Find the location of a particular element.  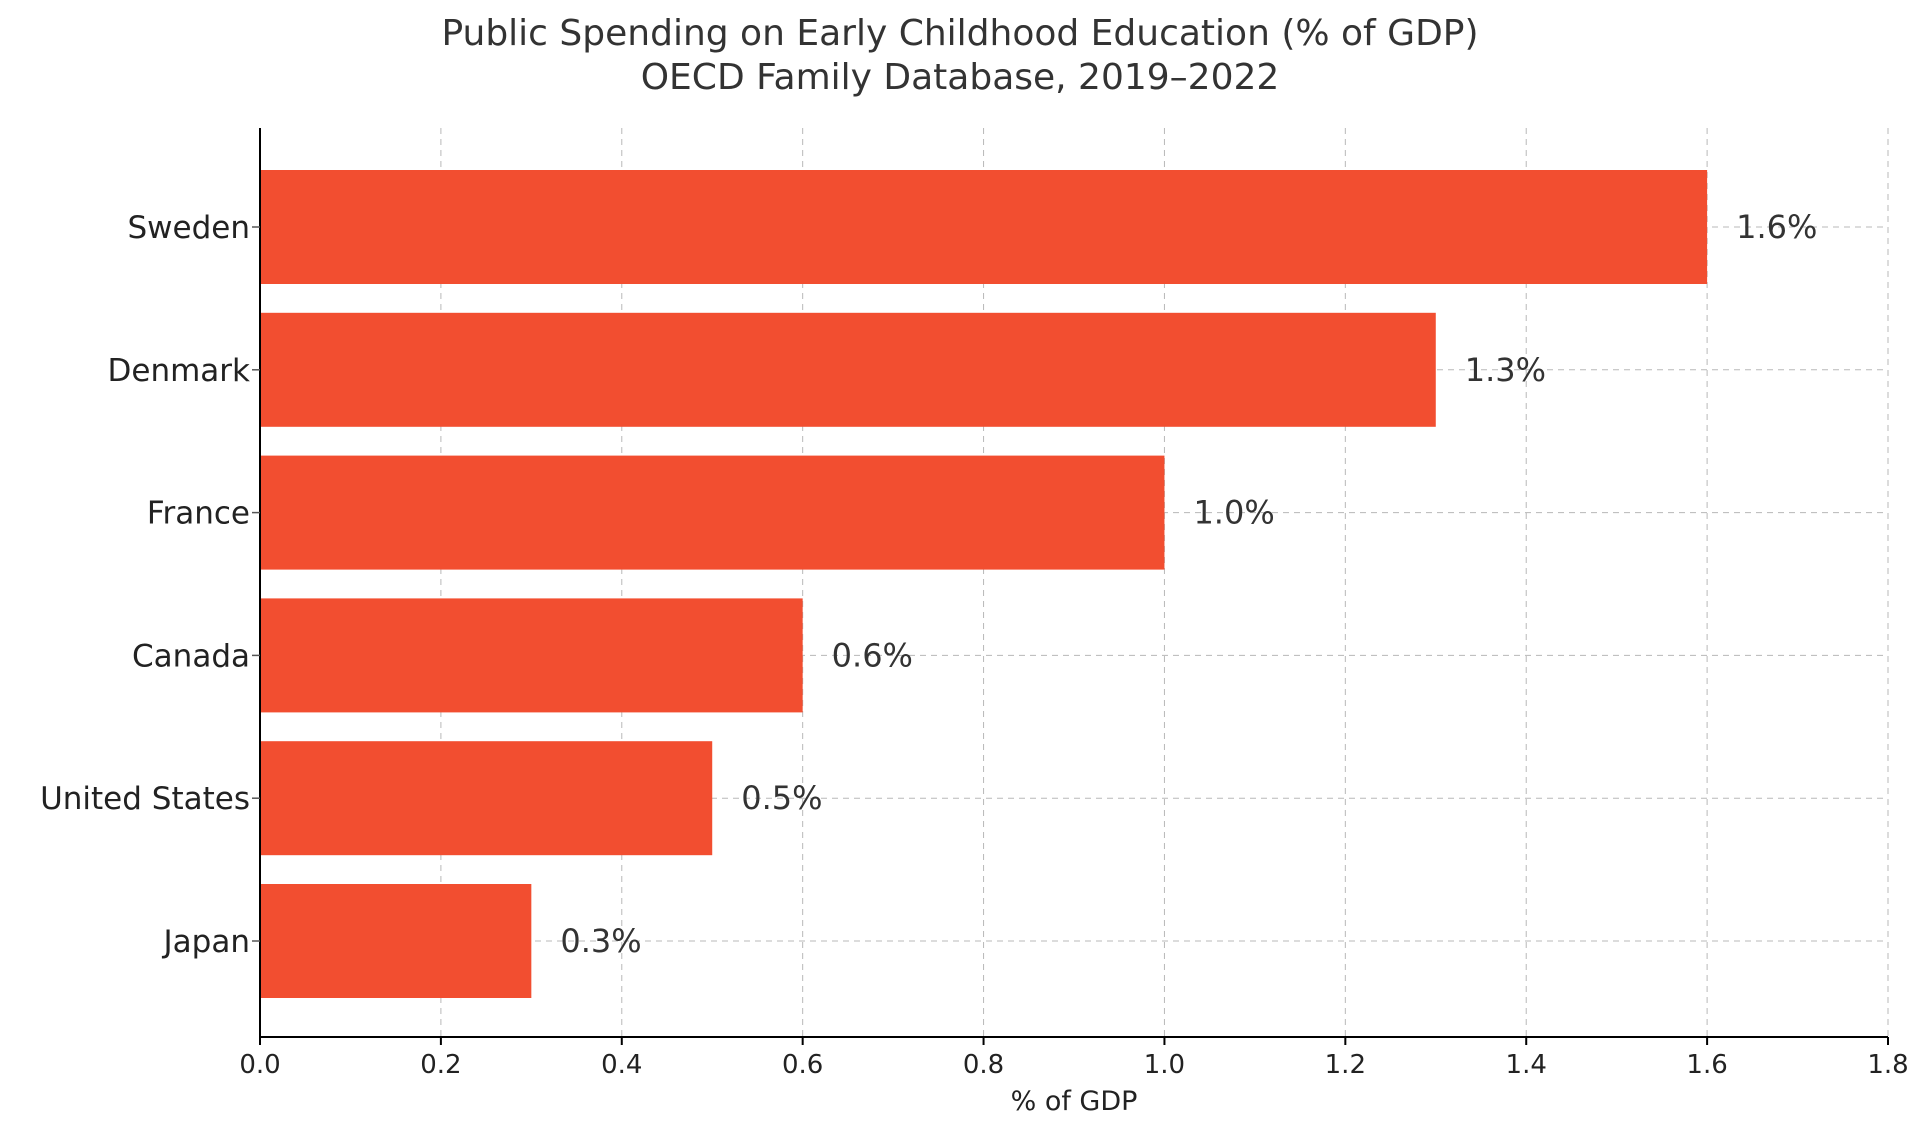

x-tick-label: 0.2 is located at coordinates (440, 1065).